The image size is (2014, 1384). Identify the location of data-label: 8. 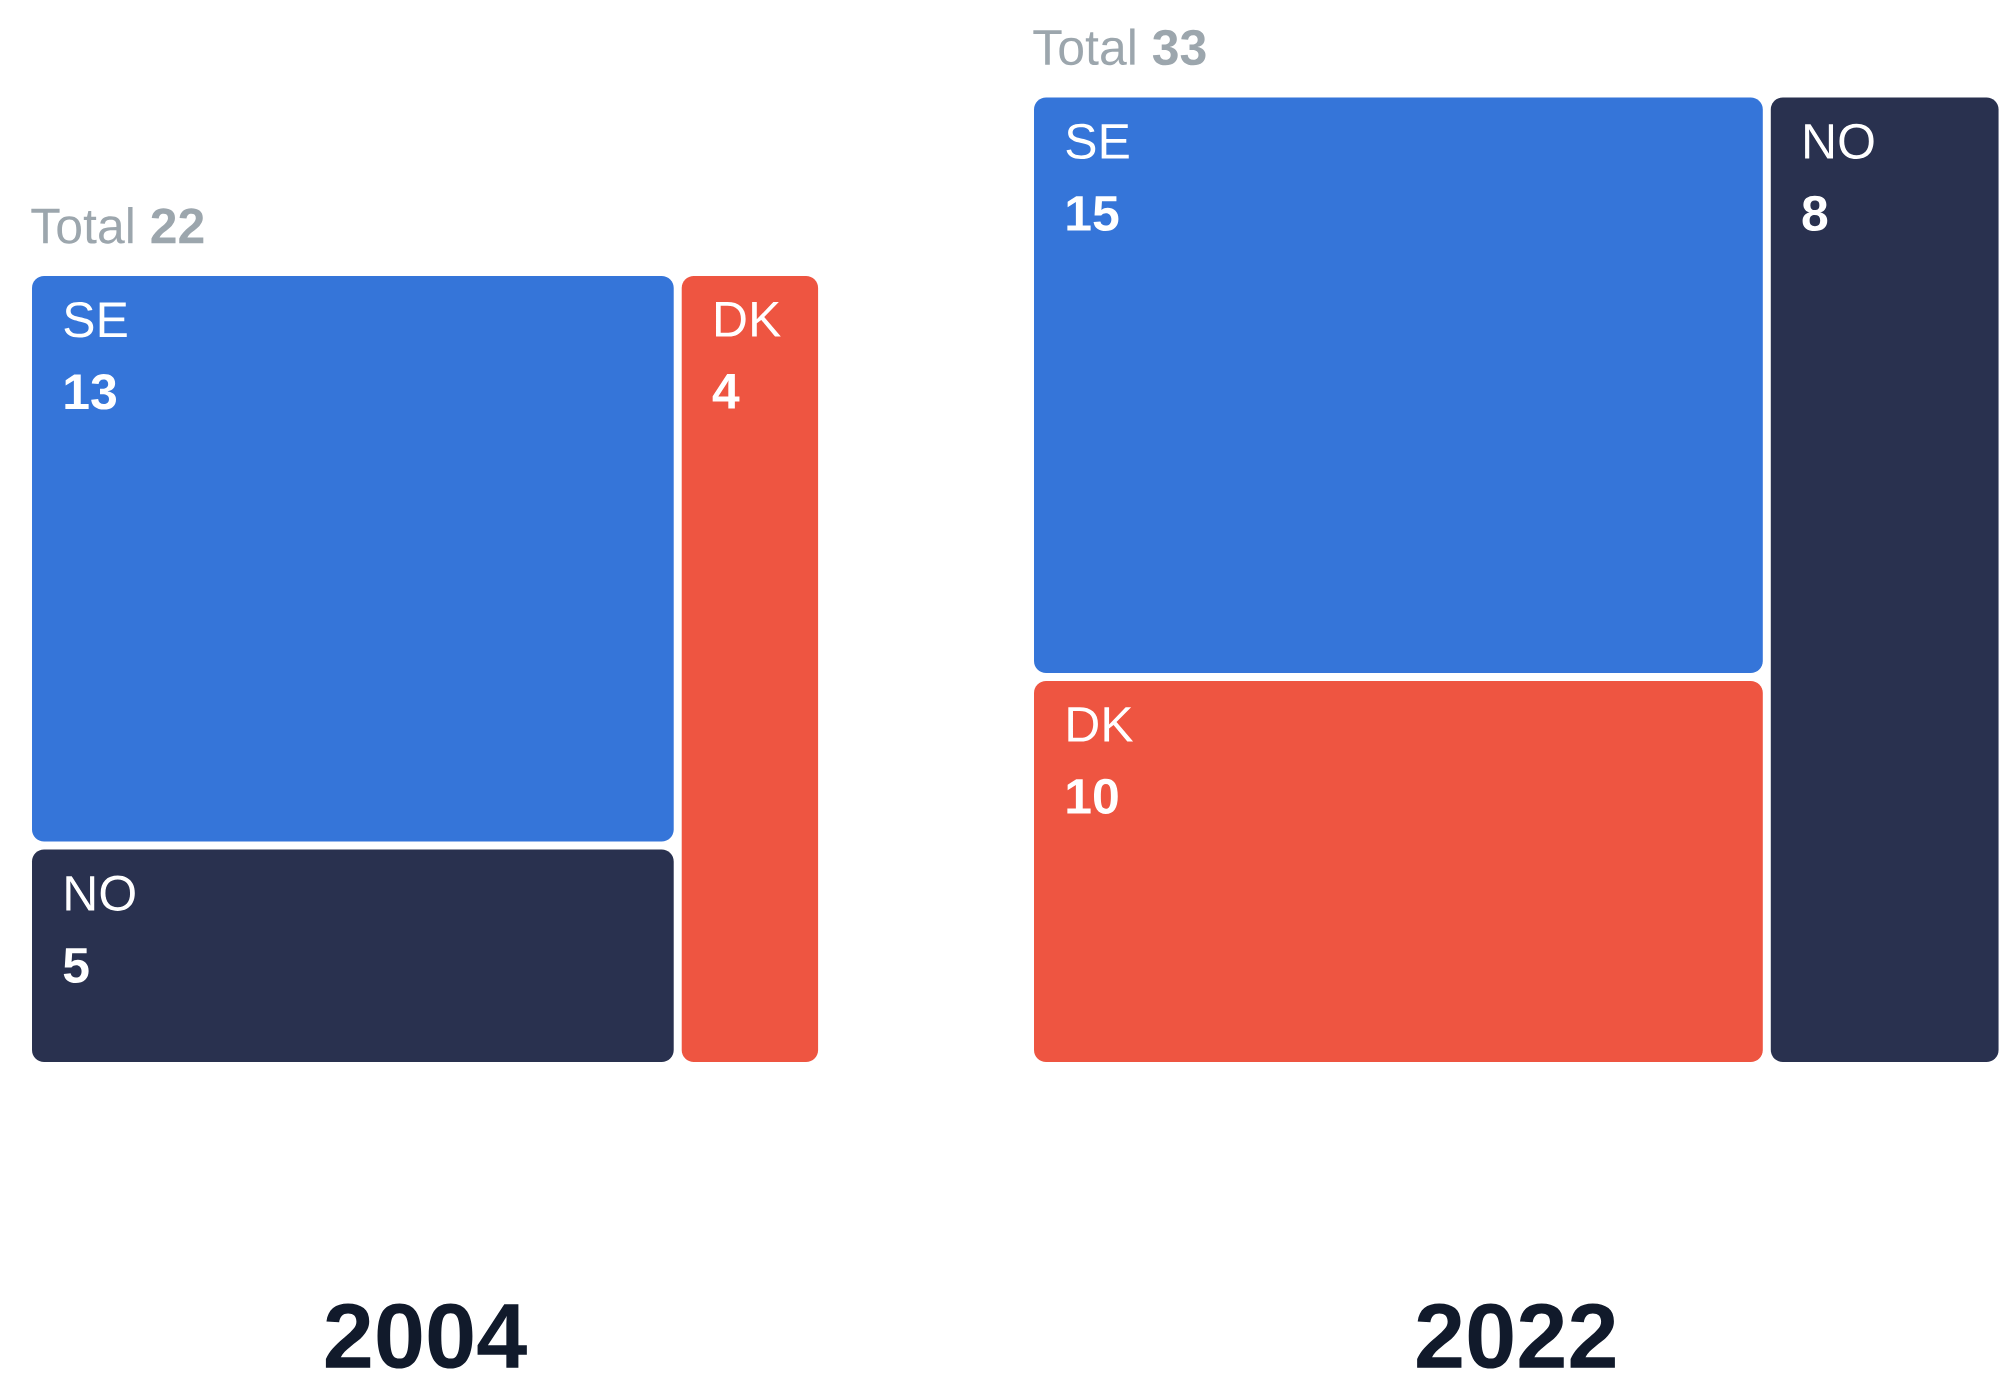
(1815, 213).